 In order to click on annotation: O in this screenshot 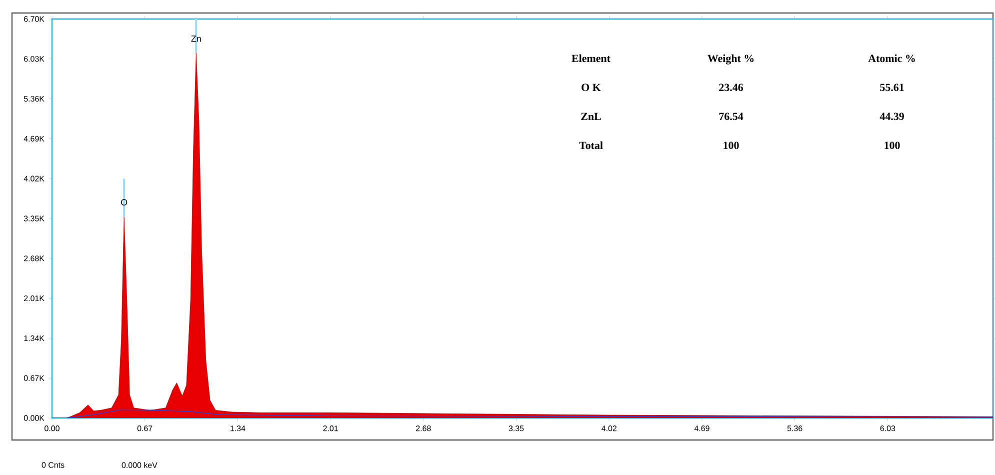, I will do `click(124, 202)`.